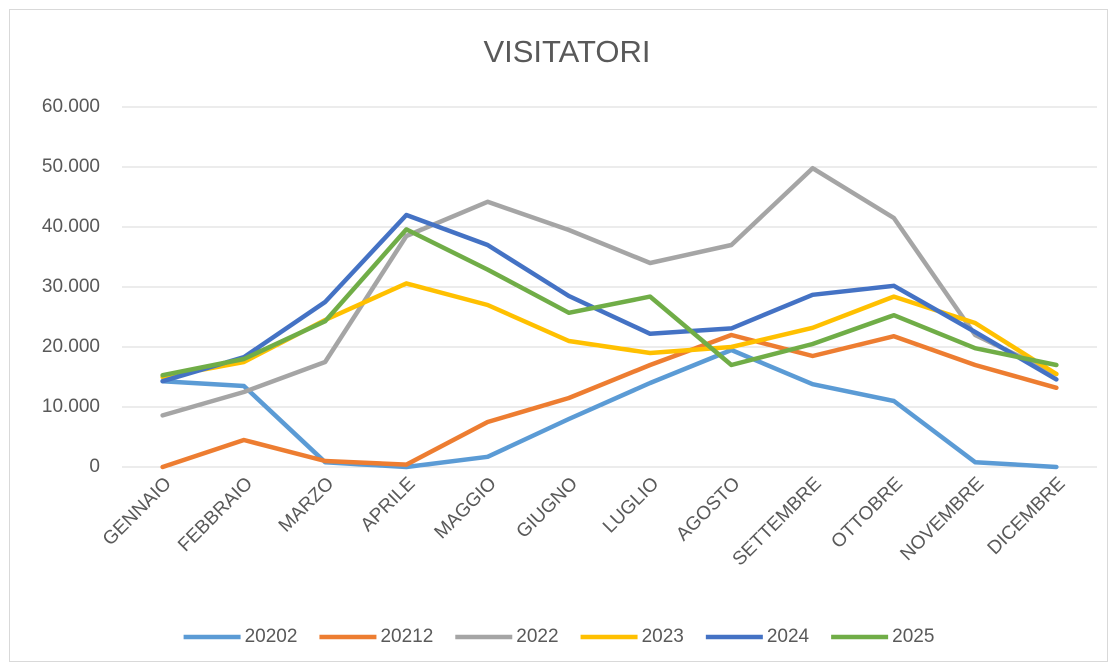 The width and height of the screenshot is (1118, 672). I want to click on y-tick-label: 10.000, so click(71, 406).